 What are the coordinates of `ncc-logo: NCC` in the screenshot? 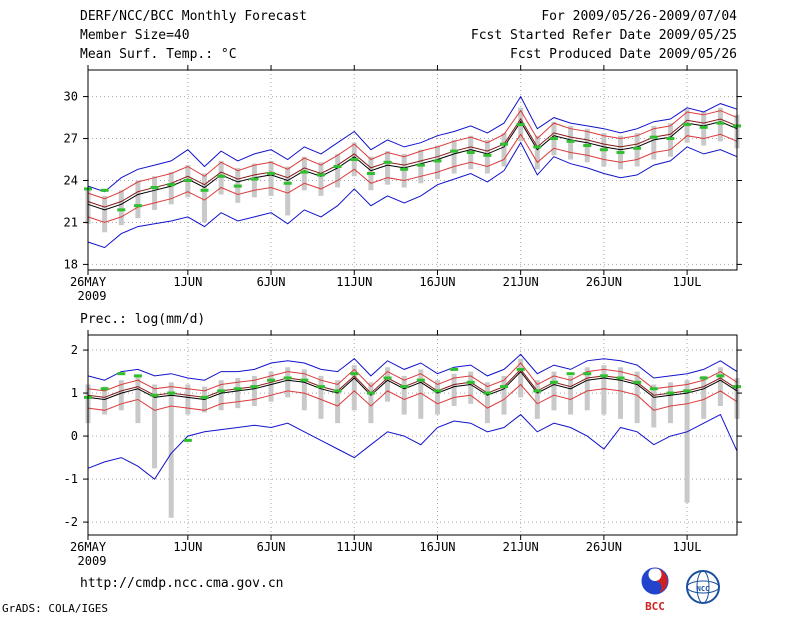 It's located at (703, 587).